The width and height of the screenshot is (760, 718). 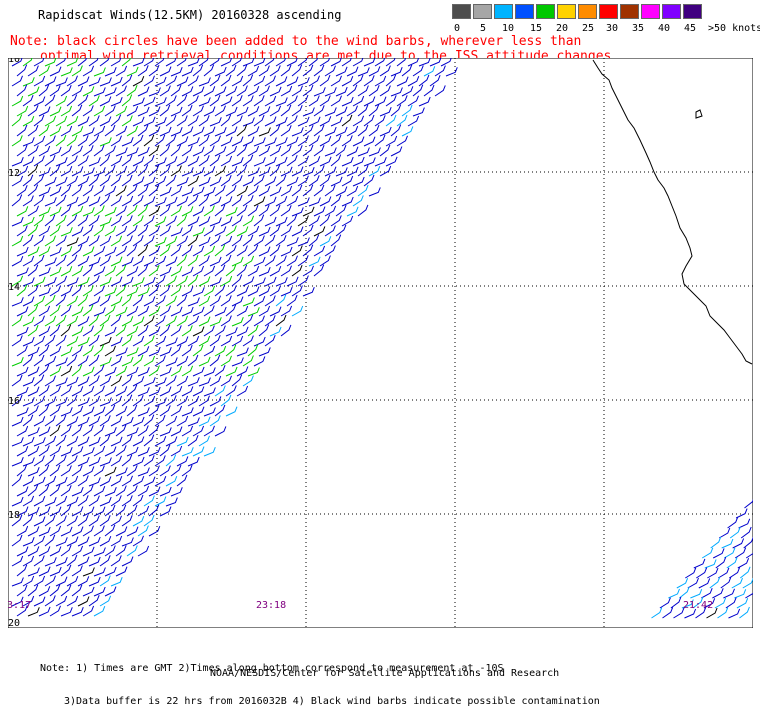 I want to click on legend-swatch, so click(x=503, y=11).